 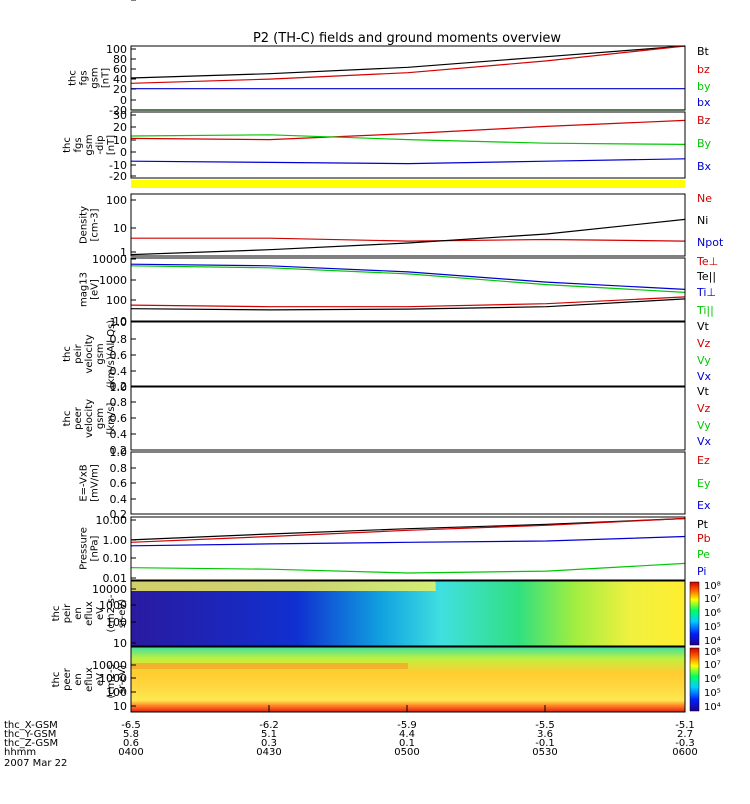 I want to click on series-Pe, so click(x=408, y=568).